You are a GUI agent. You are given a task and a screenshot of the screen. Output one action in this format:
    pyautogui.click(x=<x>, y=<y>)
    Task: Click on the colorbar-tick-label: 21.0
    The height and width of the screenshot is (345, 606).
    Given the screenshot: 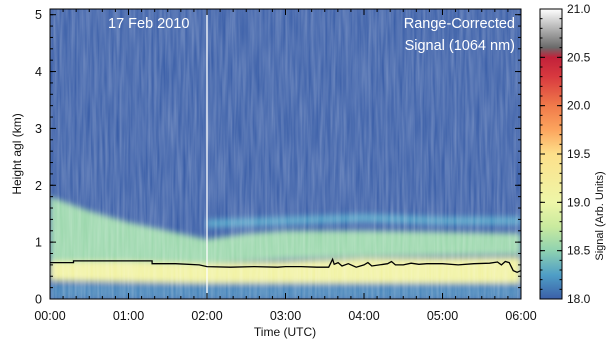 What is the action you would take?
    pyautogui.click(x=579, y=9)
    